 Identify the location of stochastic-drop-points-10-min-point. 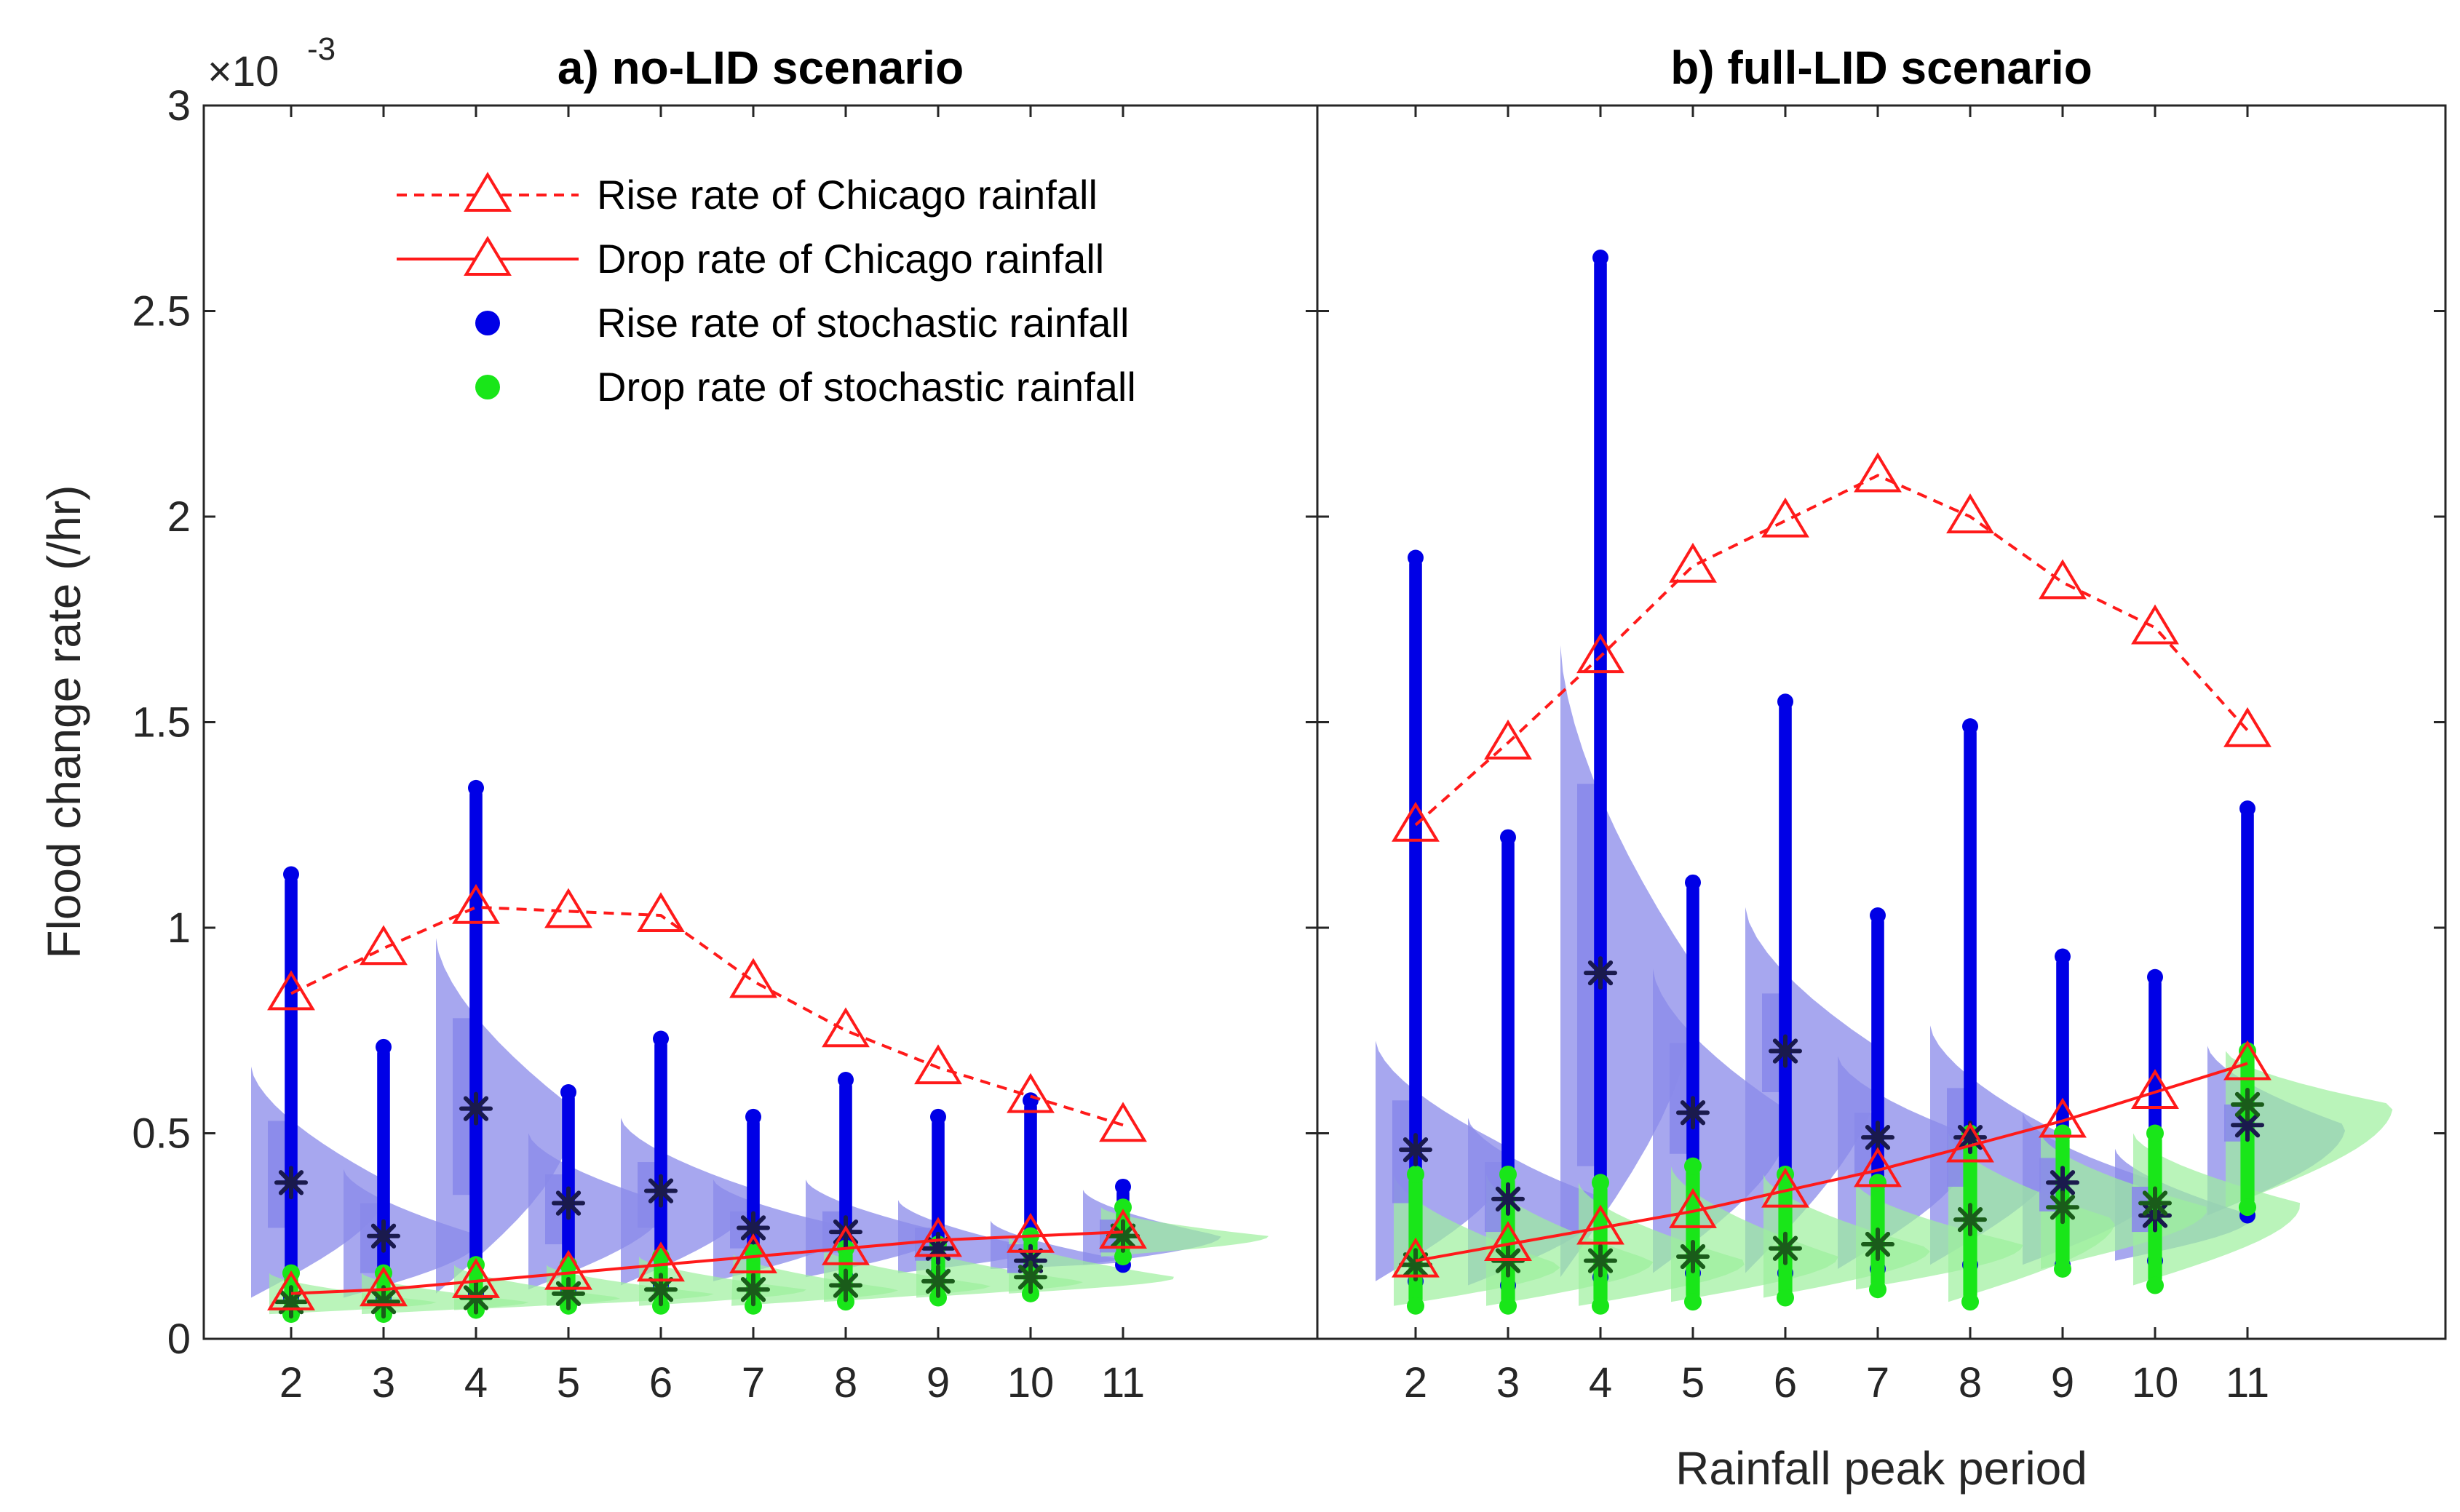
(2155, 1285).